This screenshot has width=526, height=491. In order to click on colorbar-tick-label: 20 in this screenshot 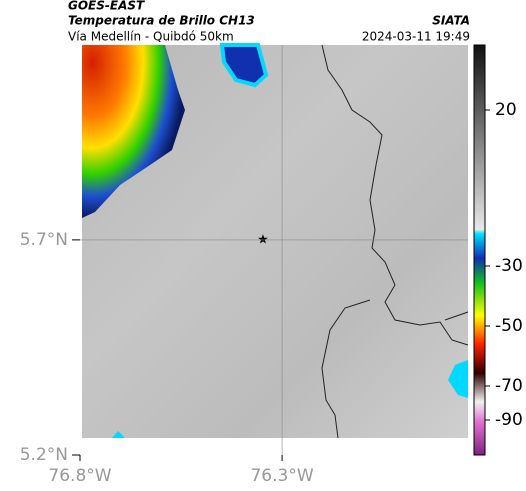, I will do `click(506, 110)`.